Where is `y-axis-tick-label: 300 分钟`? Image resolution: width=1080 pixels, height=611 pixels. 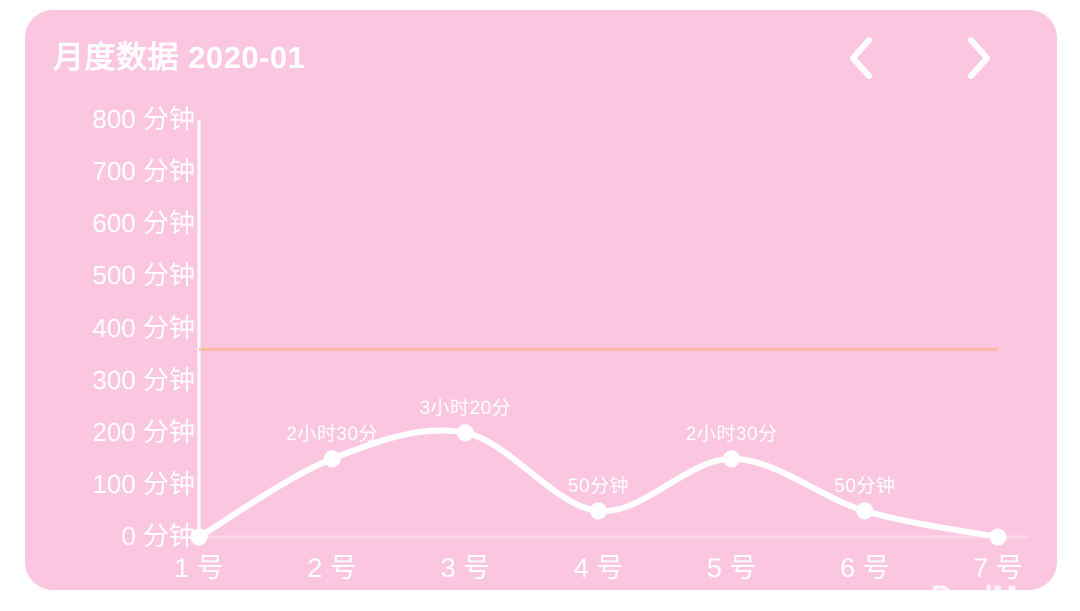 y-axis-tick-label: 300 分钟 is located at coordinates (143, 379).